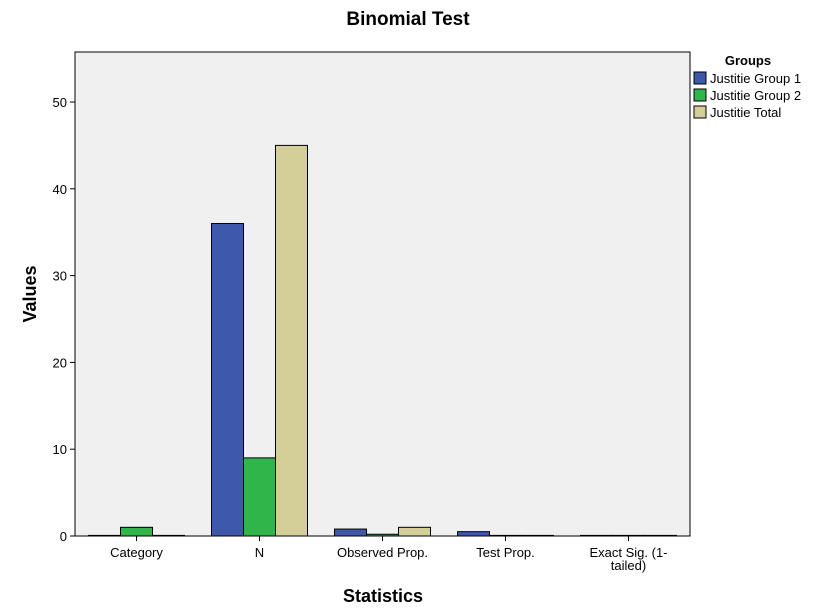  What do you see at coordinates (383, 596) in the screenshot?
I see `x-axis-title: Statistics` at bounding box center [383, 596].